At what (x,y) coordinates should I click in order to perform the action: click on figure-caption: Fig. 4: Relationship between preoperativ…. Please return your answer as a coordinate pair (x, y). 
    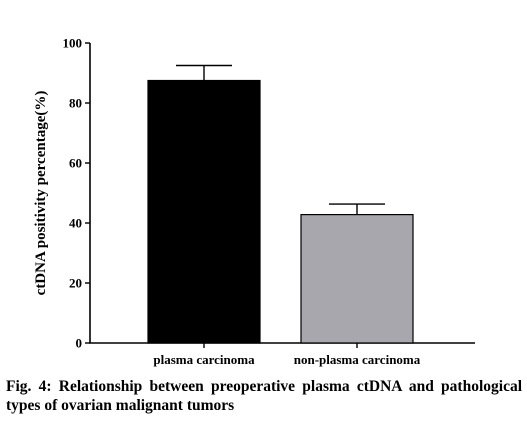
    Looking at the image, I should click on (264, 396).